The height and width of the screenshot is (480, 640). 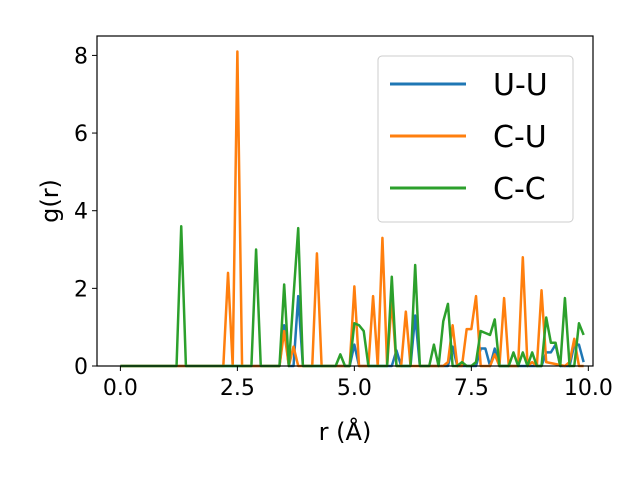 I want to click on legend: U-U C-U C-C, so click(x=475, y=139).